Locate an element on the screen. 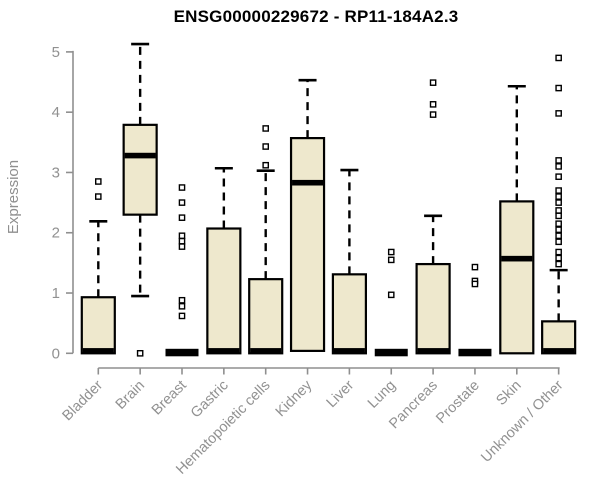 The width and height of the screenshot is (600, 500). x-tick-label: Skin is located at coordinates (508, 393).